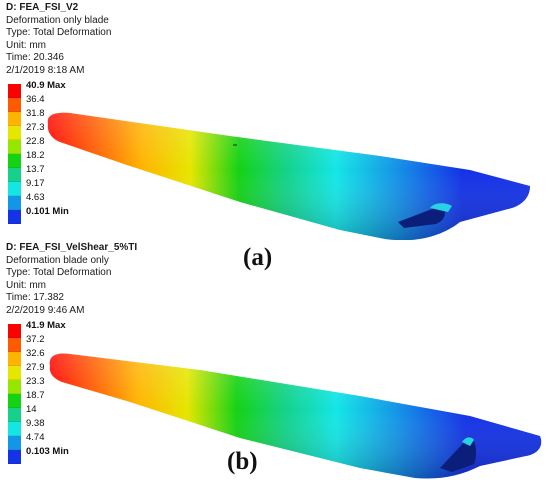 This screenshot has width=550, height=480. Describe the element at coordinates (458, 454) in the screenshot. I see `blade-root-cutout-b` at that location.